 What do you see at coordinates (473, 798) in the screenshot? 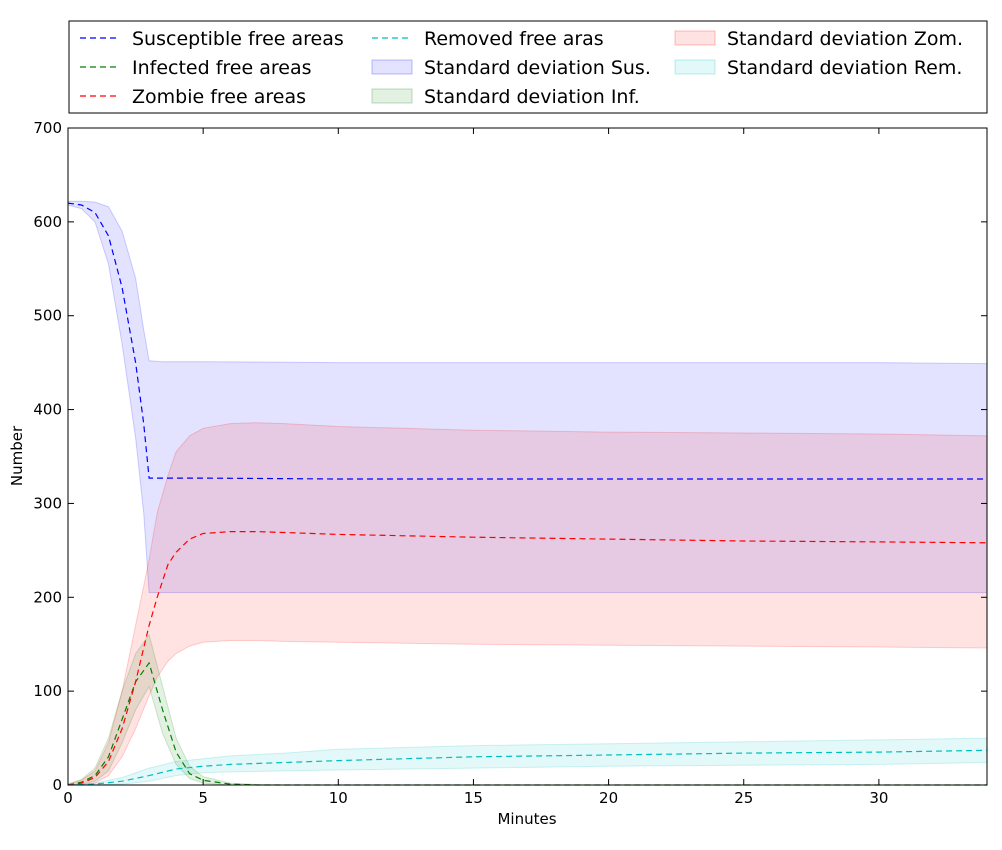
I see `x-tick-label: 15` at bounding box center [473, 798].